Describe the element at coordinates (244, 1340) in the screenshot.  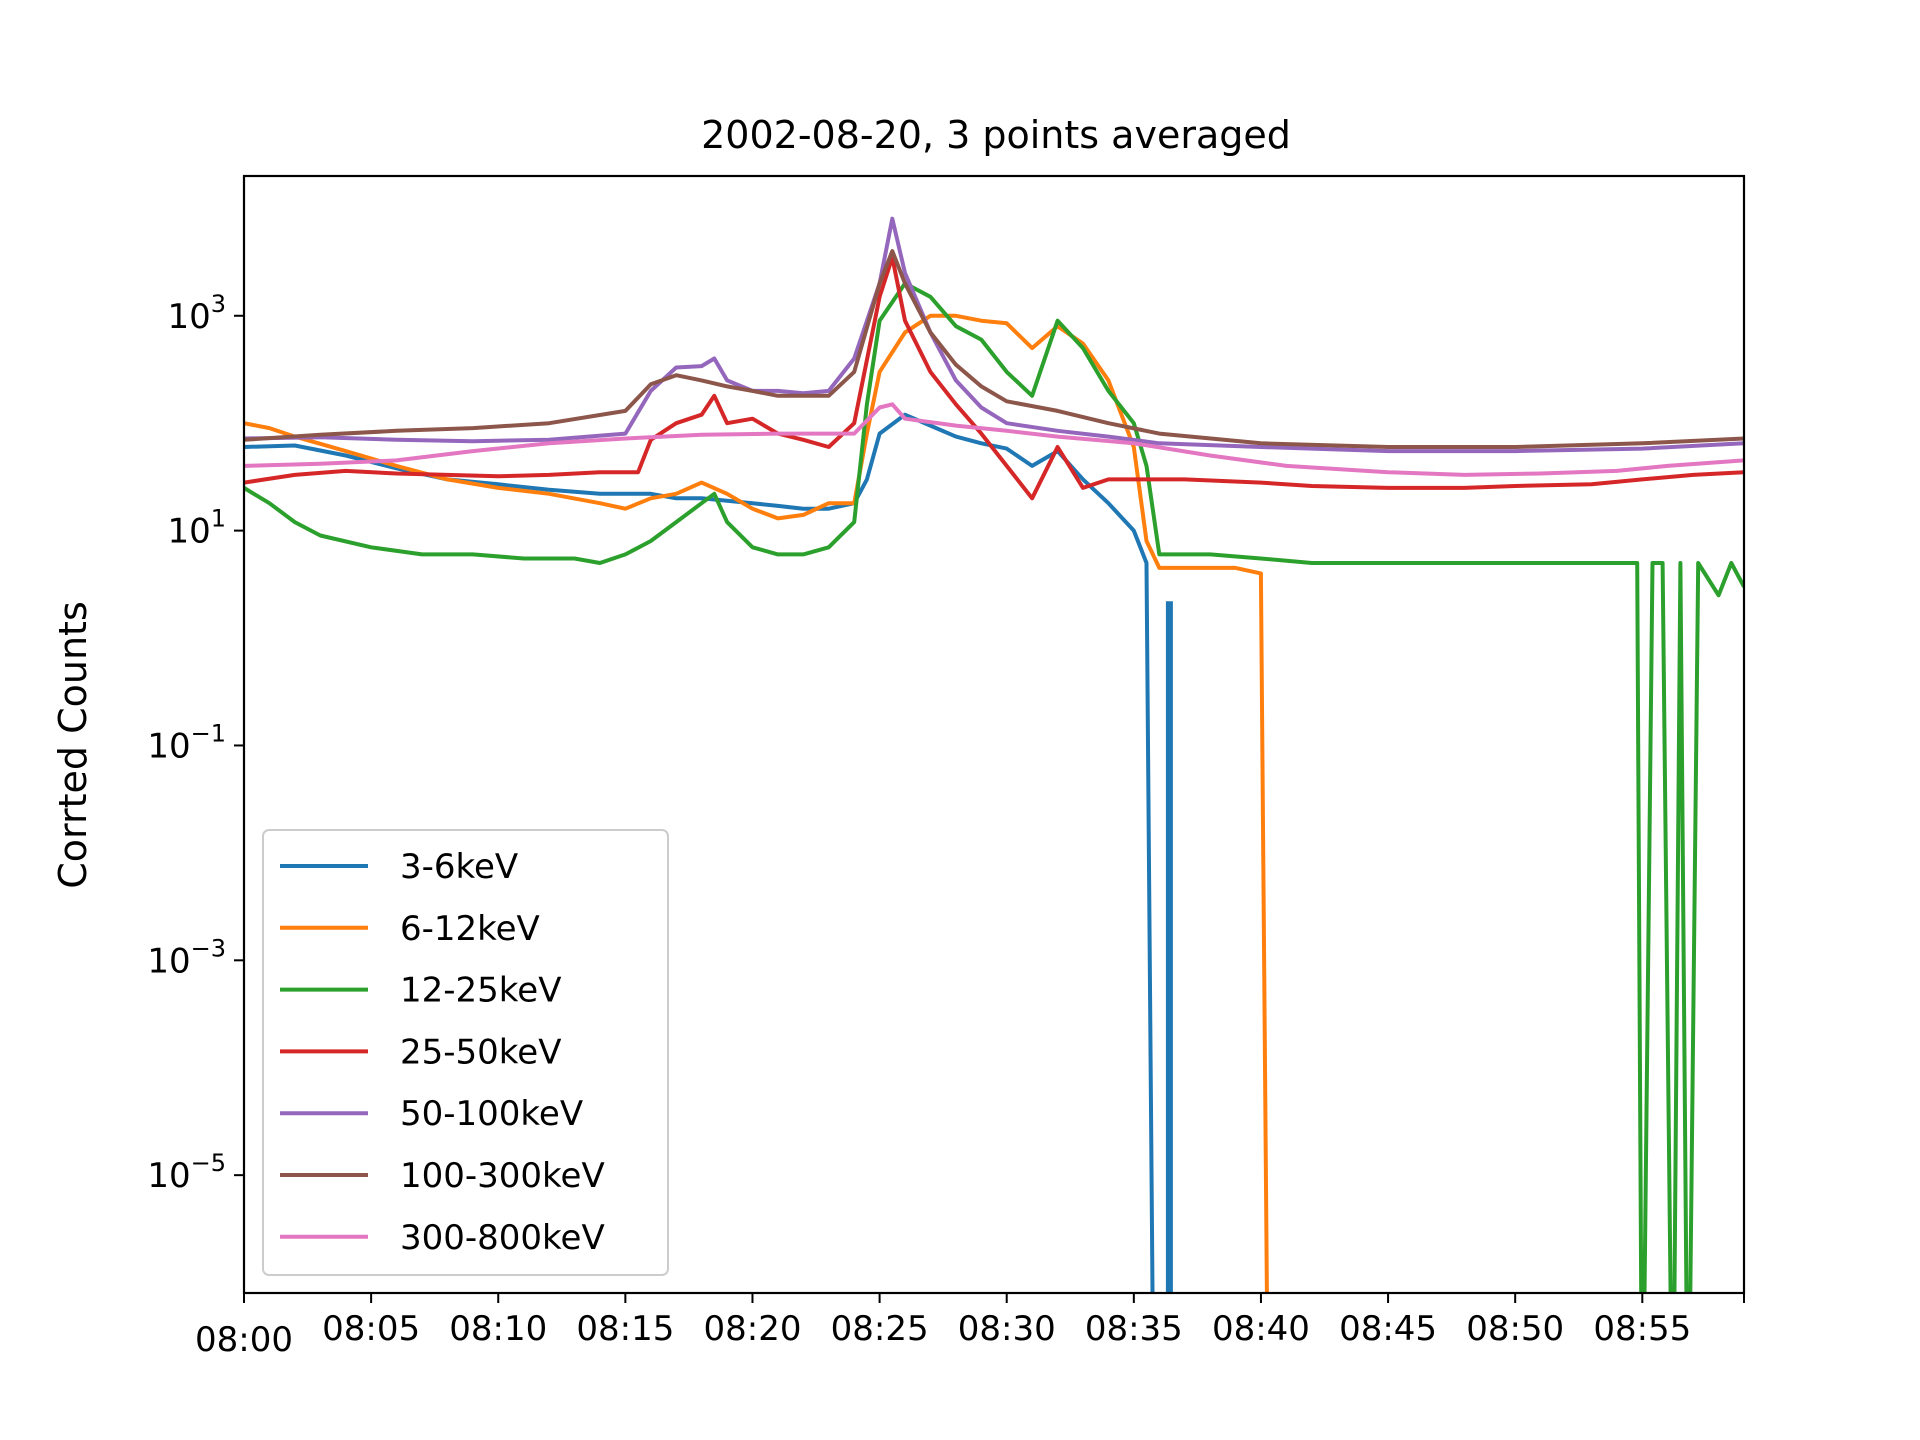
I see `x-tick-label: 08:00` at that location.